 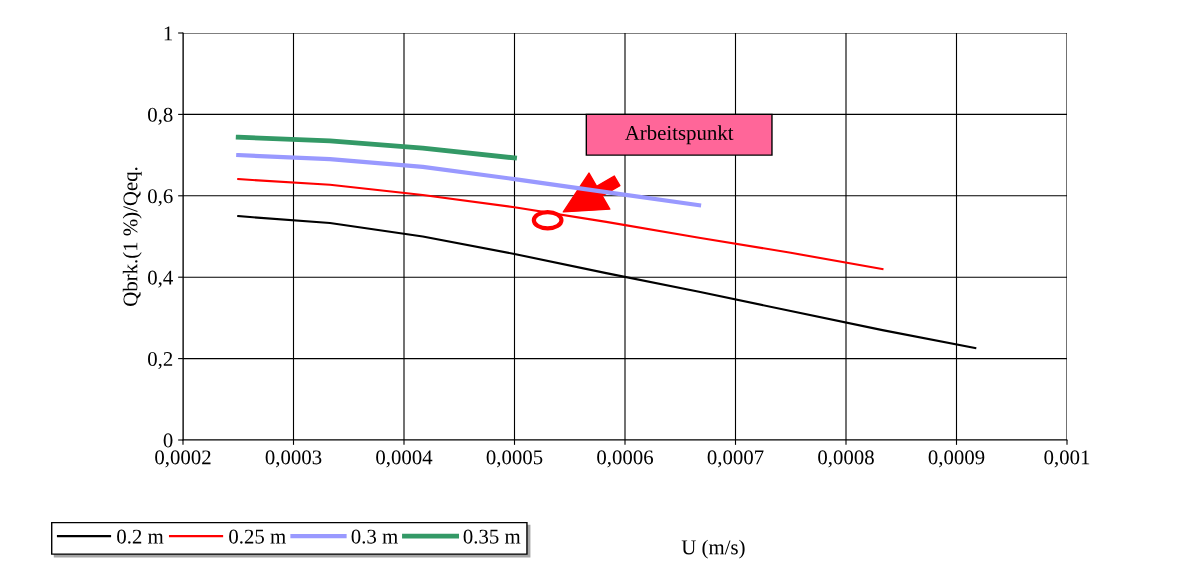 I want to click on annotation: Arbeitspunkt, so click(x=679, y=135).